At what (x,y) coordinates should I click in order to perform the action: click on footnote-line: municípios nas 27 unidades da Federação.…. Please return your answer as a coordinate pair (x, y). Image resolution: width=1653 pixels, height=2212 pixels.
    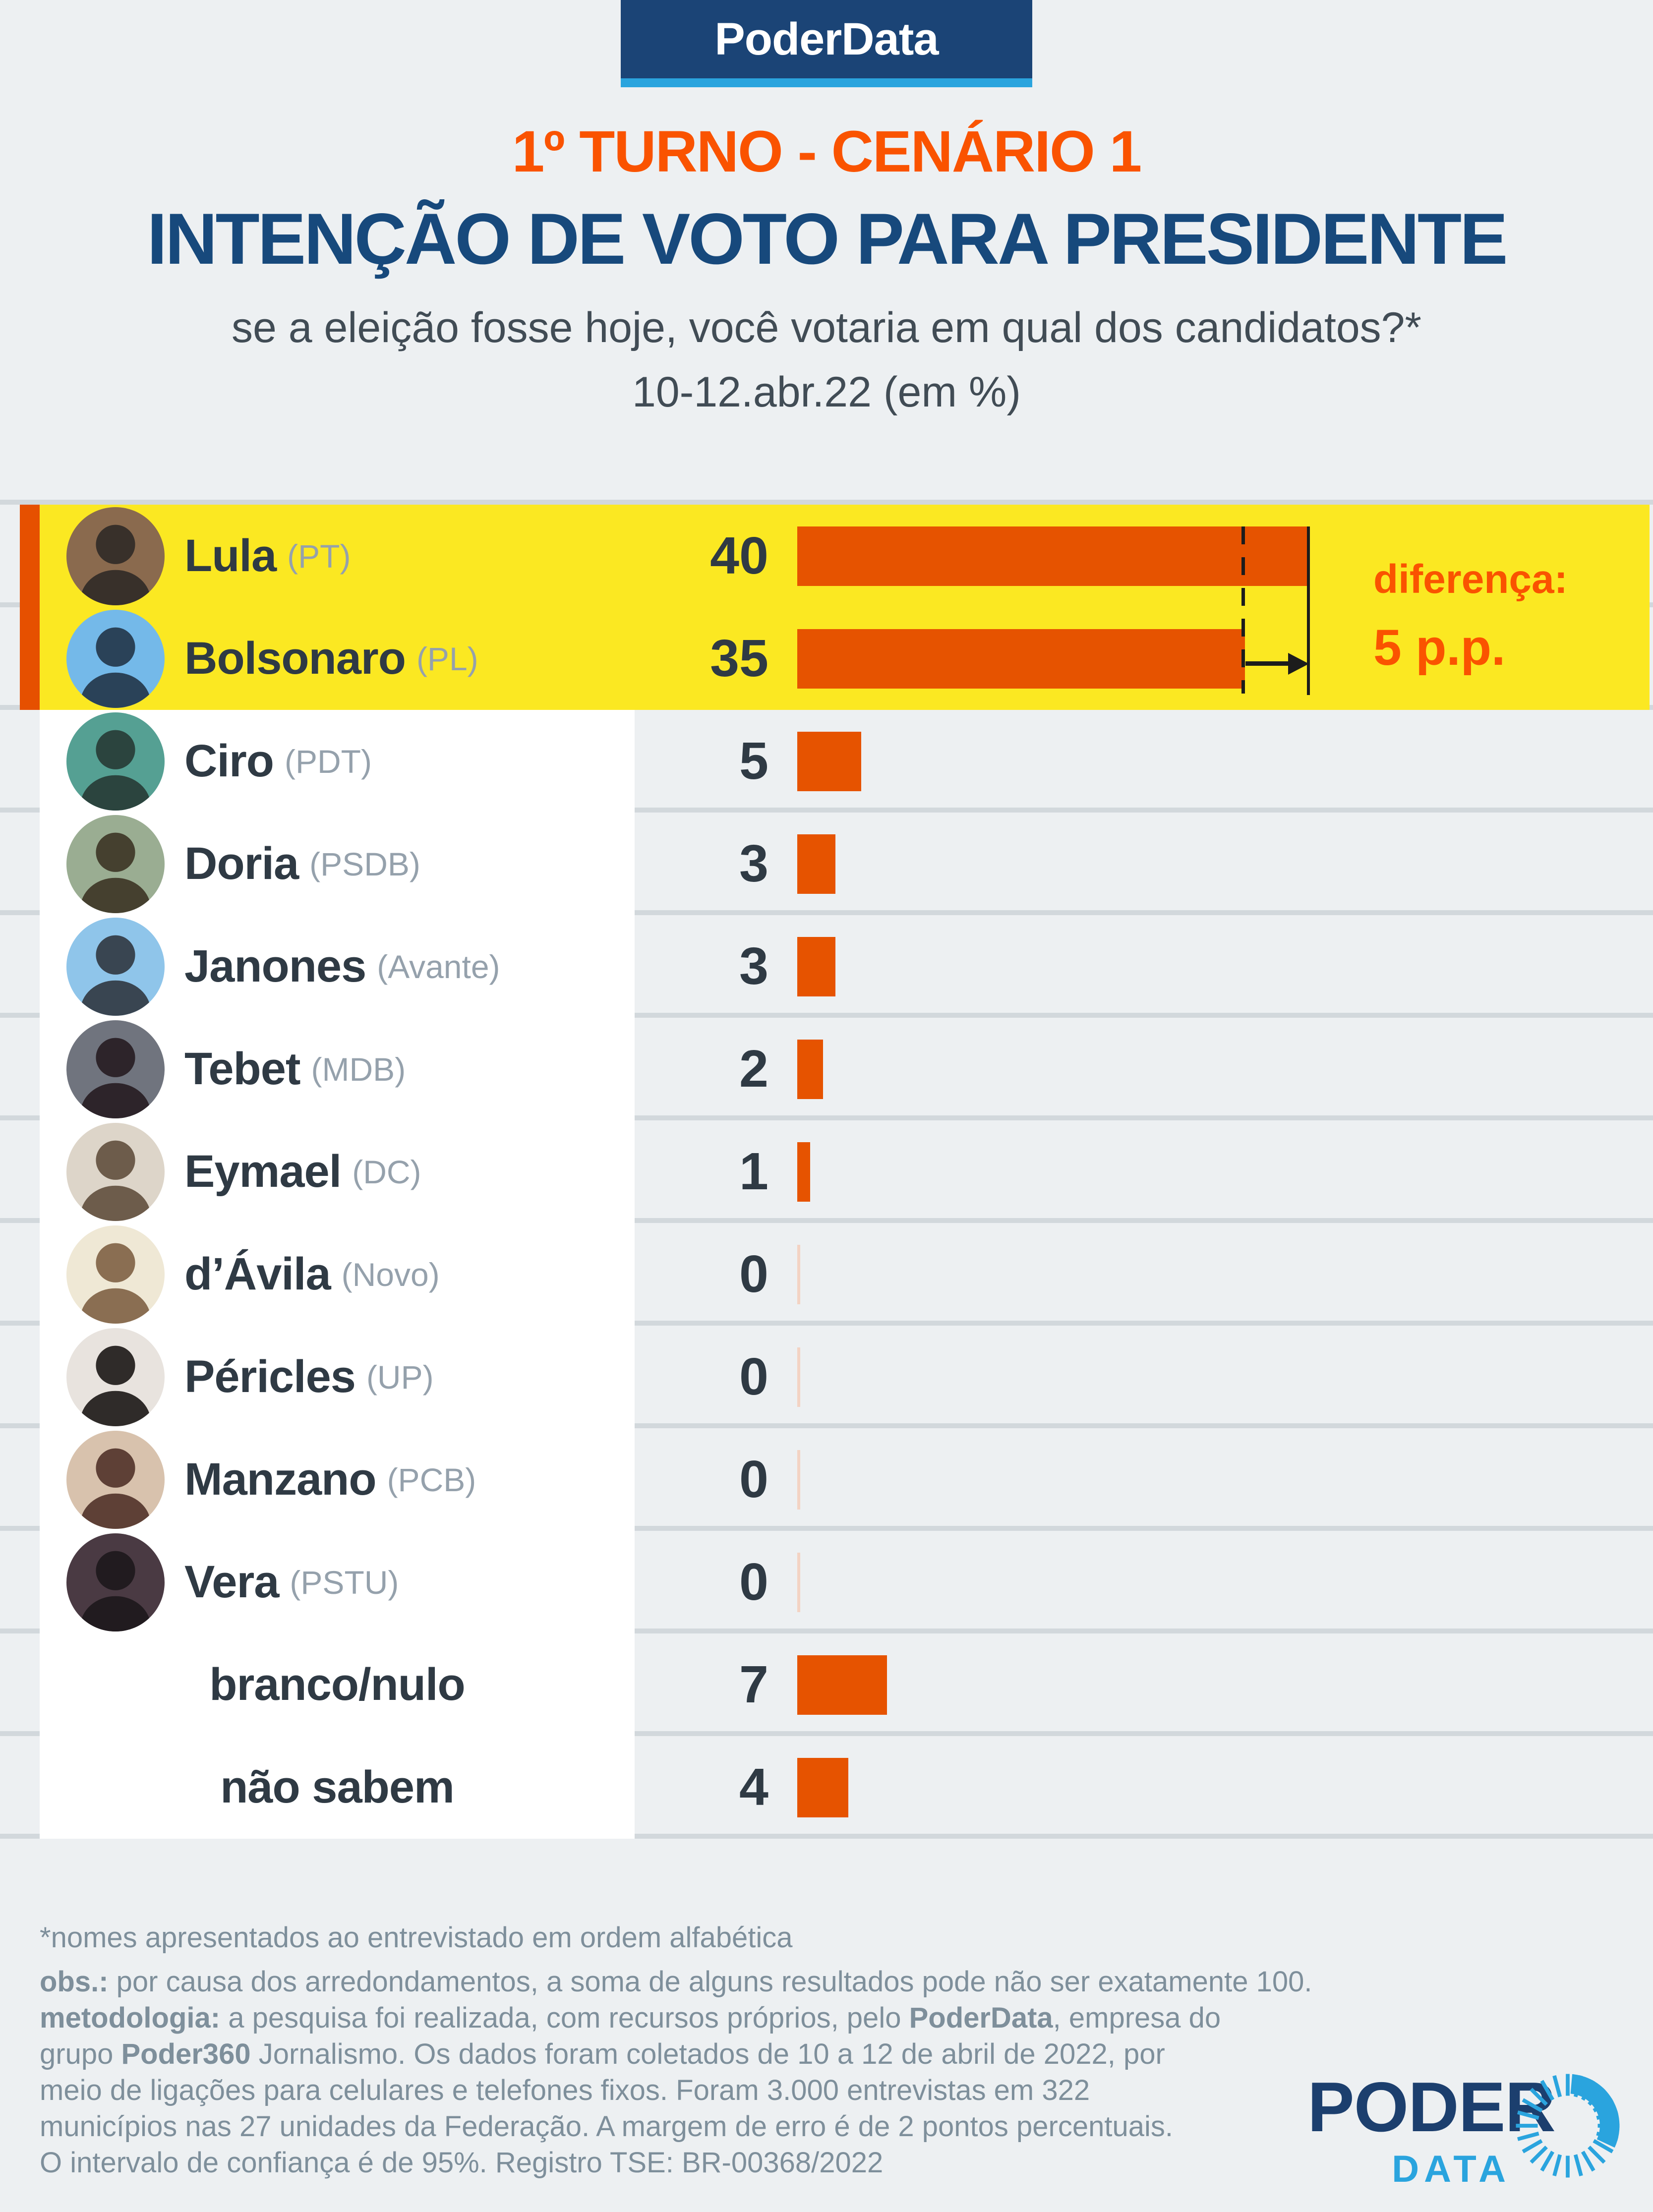
    Looking at the image, I should click on (606, 2126).